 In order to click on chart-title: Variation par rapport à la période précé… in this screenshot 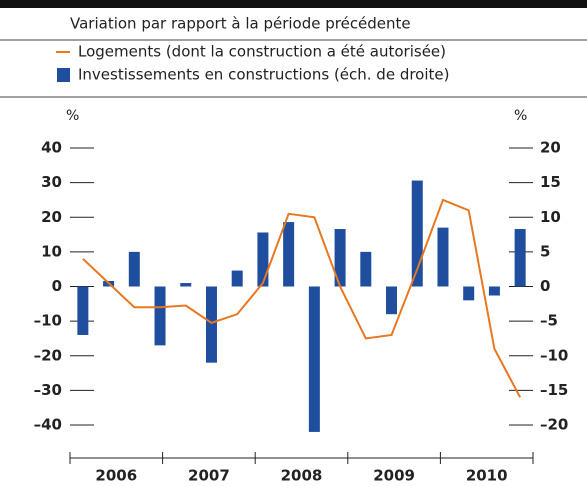, I will do `click(240, 24)`.